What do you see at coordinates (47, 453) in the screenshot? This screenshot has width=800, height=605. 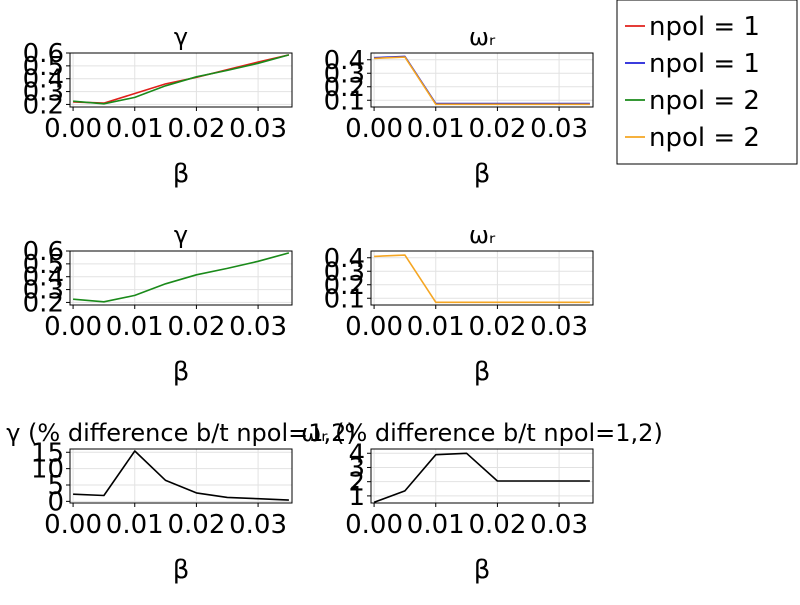 I see `y-tick-label: 15` at bounding box center [47, 453].